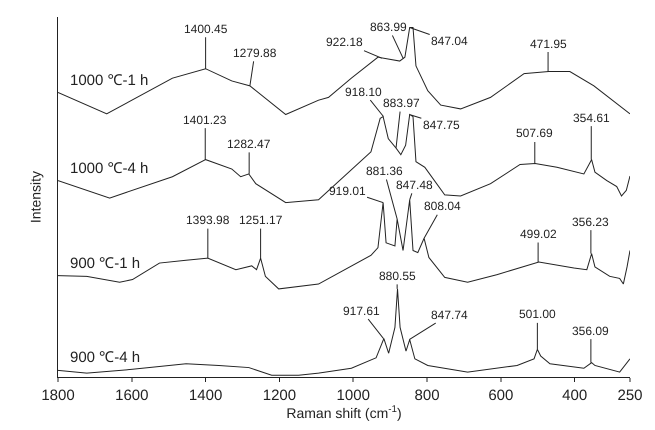  I want to click on annotation: 847.04, so click(449, 41).